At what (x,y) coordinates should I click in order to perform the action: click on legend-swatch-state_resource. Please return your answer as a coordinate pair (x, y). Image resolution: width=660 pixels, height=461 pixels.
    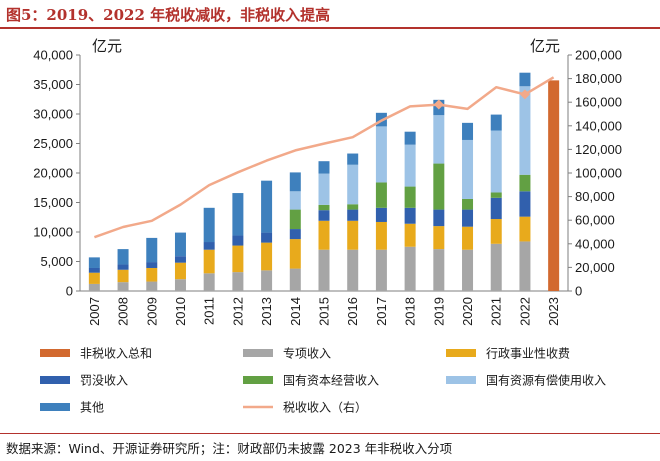
    Looking at the image, I should click on (461, 380).